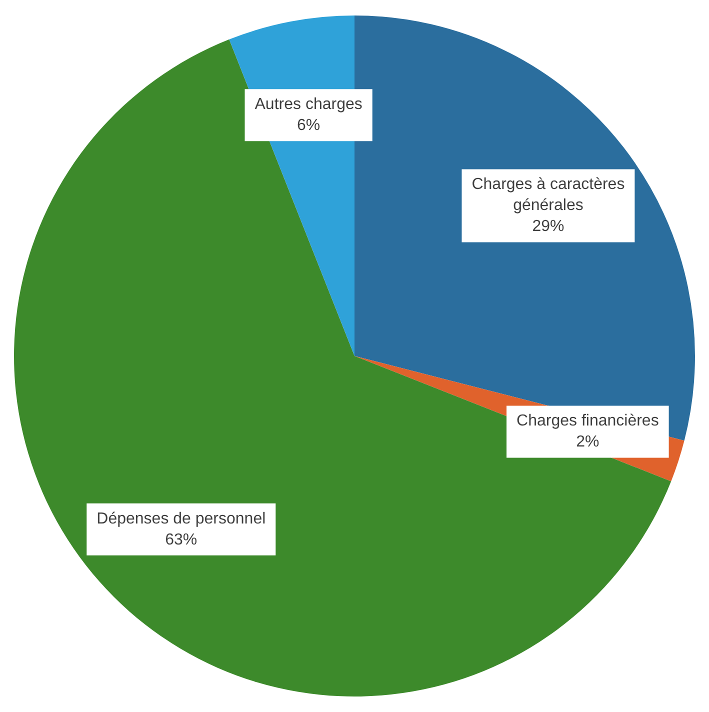 This screenshot has height=712, width=709. I want to click on slice-label: Charges financières, so click(587, 421).